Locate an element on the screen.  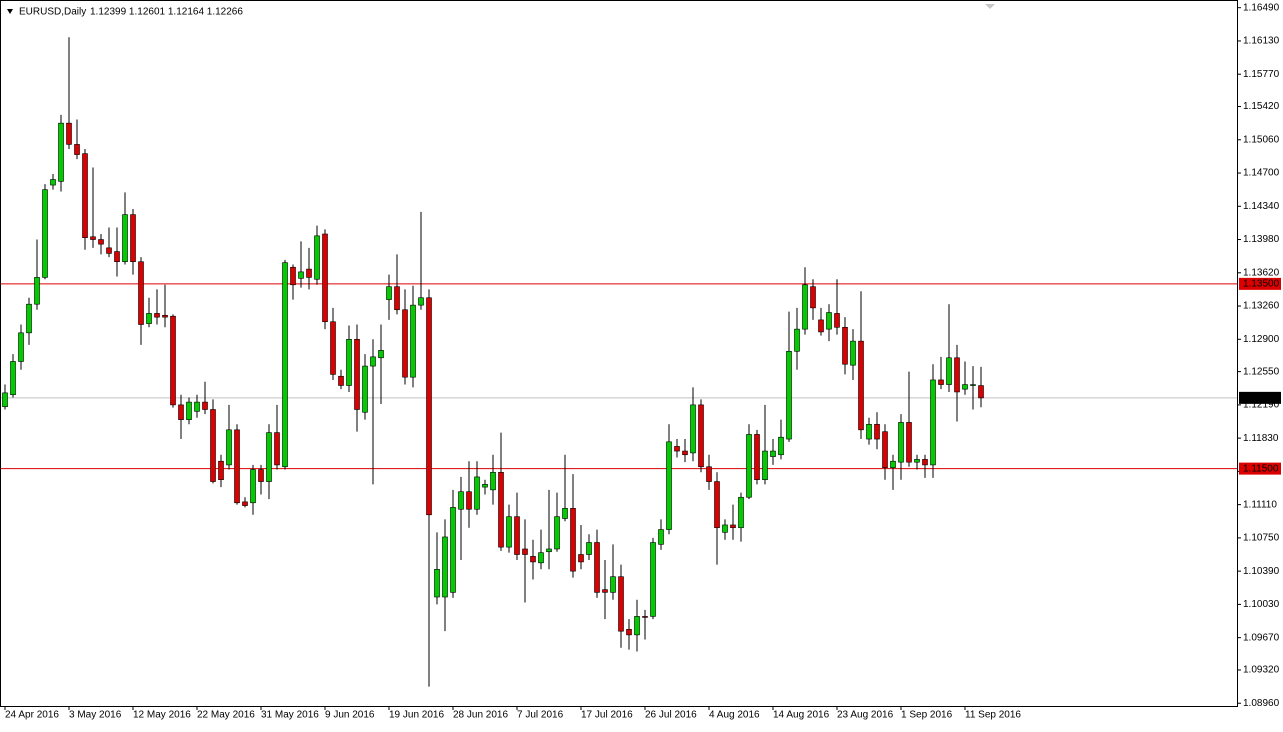
y-tick-label: 1.12550 is located at coordinates (1261, 371).